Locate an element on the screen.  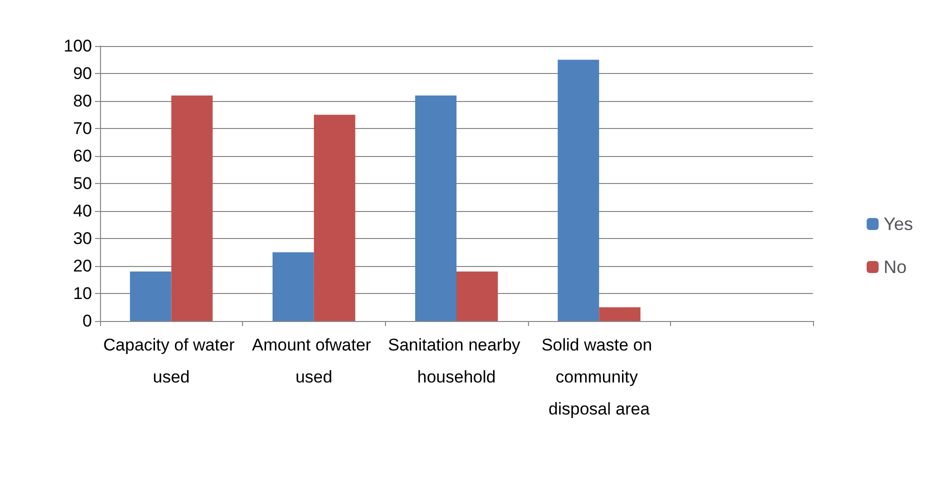
legend-label: Yes is located at coordinates (899, 224).